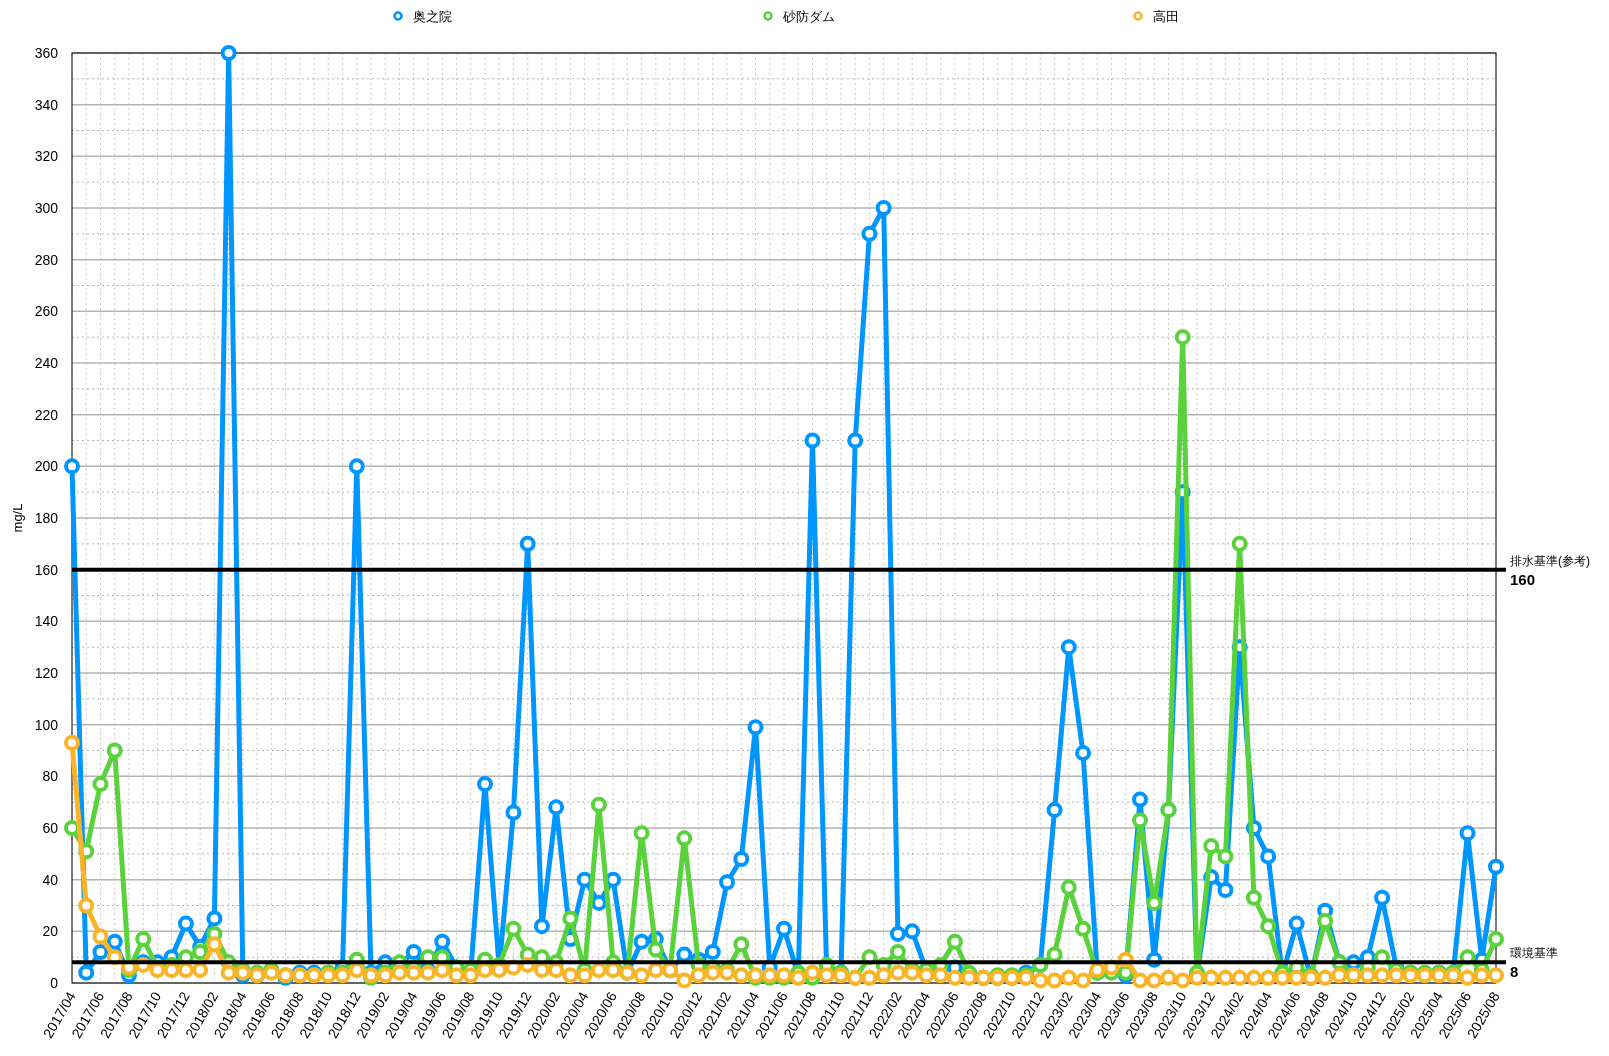  What do you see at coordinates (808, 16) in the screenshot?
I see `legend-label: 砂防ダム` at bounding box center [808, 16].